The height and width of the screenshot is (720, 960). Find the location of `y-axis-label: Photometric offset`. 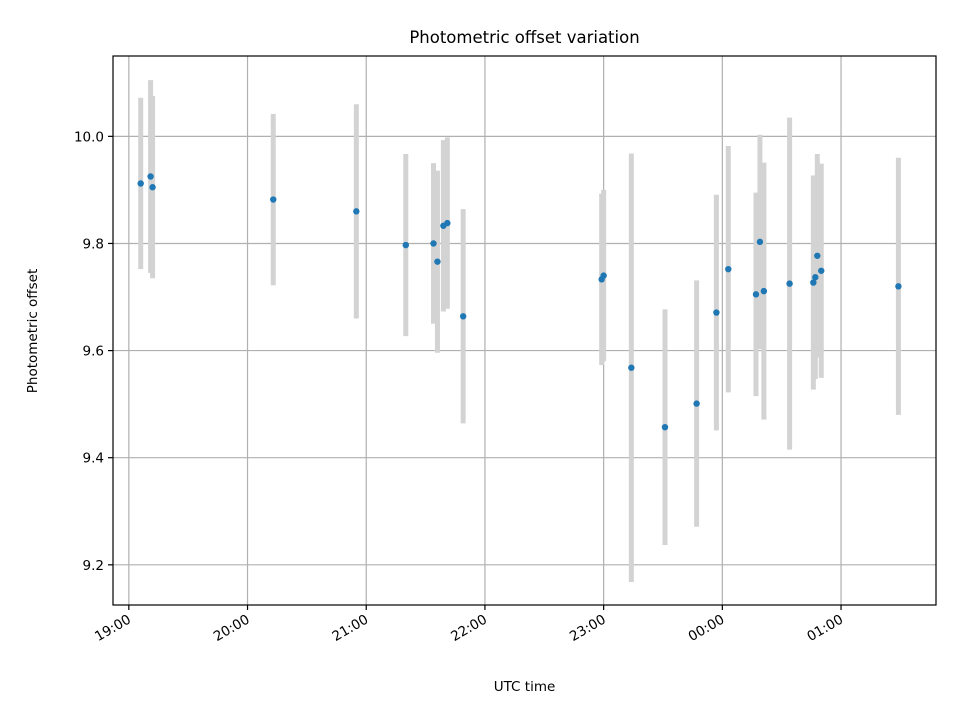

y-axis-label: Photometric offset is located at coordinates (33, 331).